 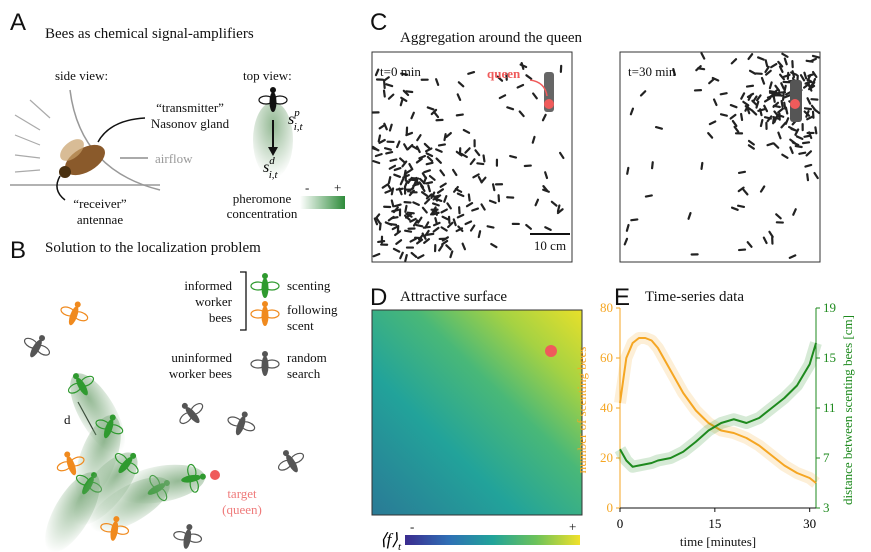 I want to click on pointer, so click(x=61, y=188).